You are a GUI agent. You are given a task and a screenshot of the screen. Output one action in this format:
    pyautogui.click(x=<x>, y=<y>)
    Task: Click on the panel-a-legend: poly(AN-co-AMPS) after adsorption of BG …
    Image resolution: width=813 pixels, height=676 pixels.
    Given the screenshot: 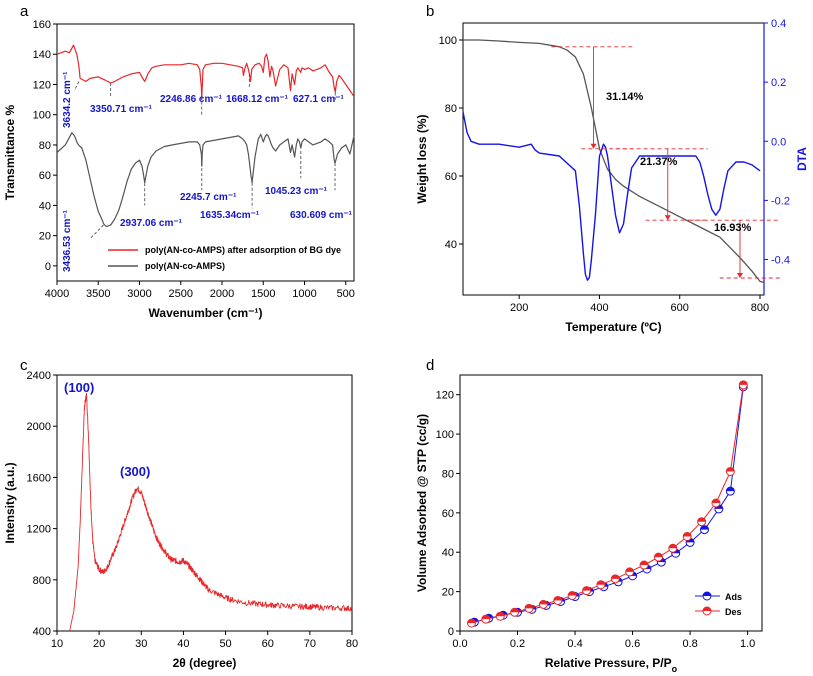 What is the action you would take?
    pyautogui.click(x=224, y=258)
    